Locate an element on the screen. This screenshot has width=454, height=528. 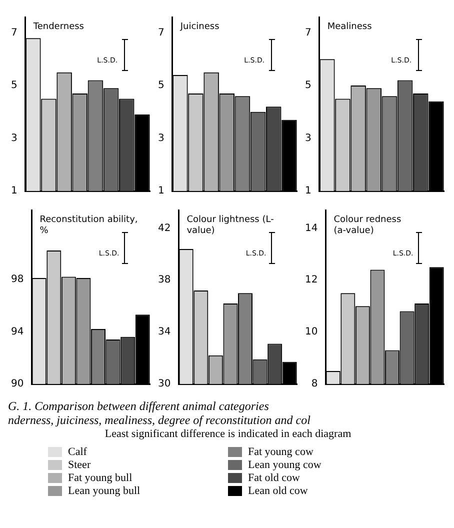
y-tick-label: 30 is located at coordinates (164, 384).